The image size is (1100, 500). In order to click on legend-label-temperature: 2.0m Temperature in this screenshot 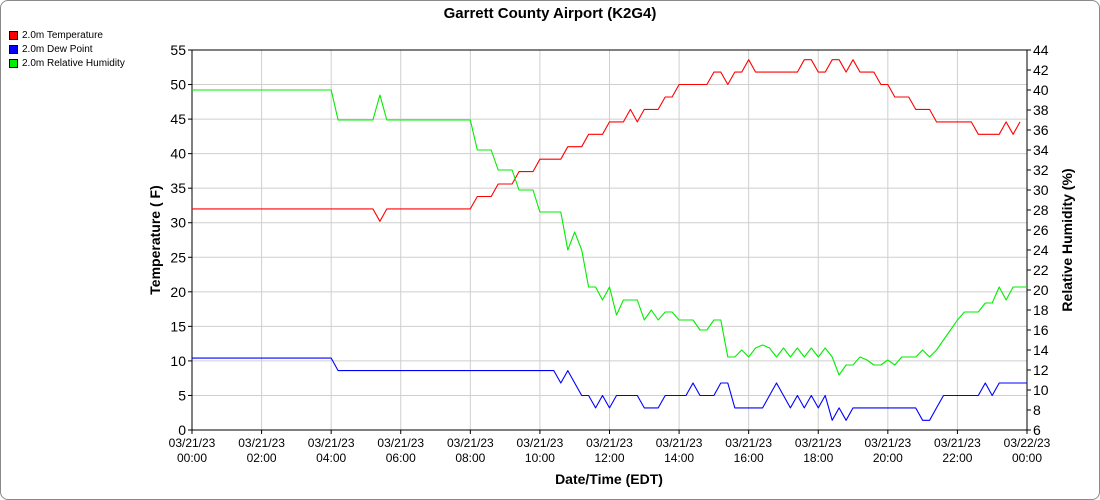, I will do `click(62, 35)`.